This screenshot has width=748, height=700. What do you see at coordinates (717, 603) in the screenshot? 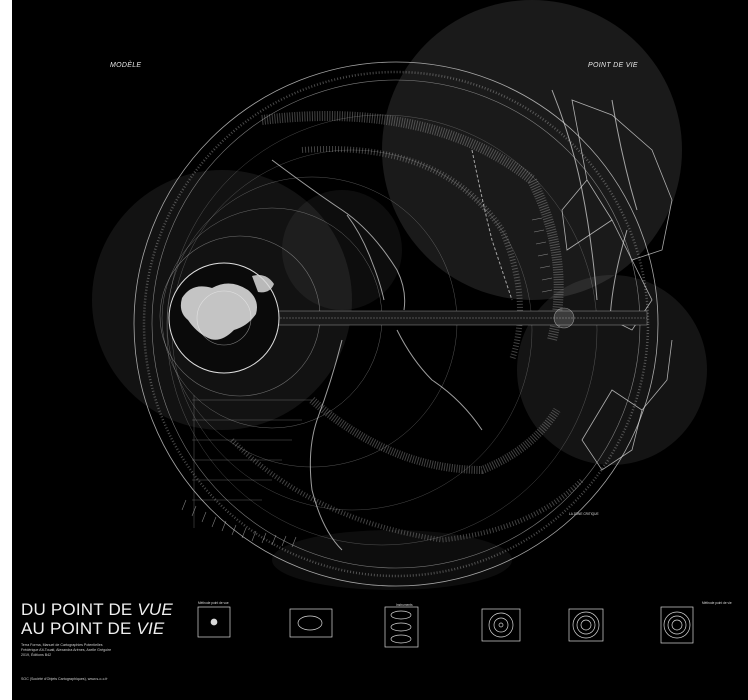
I see `legend-heading-right: Méthode point de vie` at bounding box center [717, 603].